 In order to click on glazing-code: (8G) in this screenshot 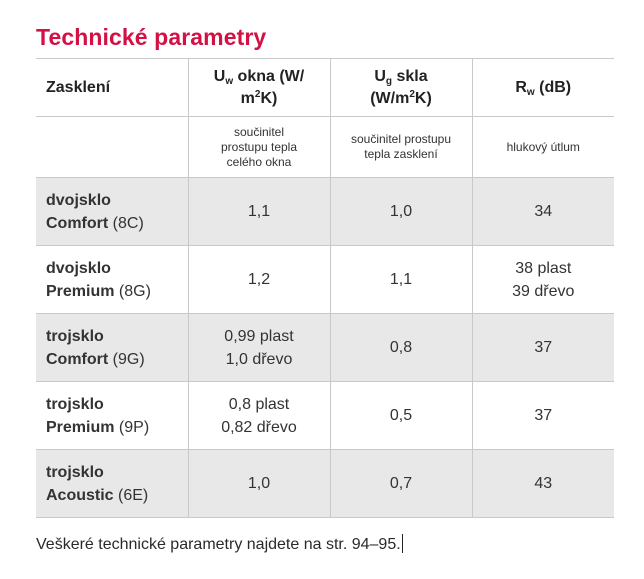, I will do `click(134, 291)`.